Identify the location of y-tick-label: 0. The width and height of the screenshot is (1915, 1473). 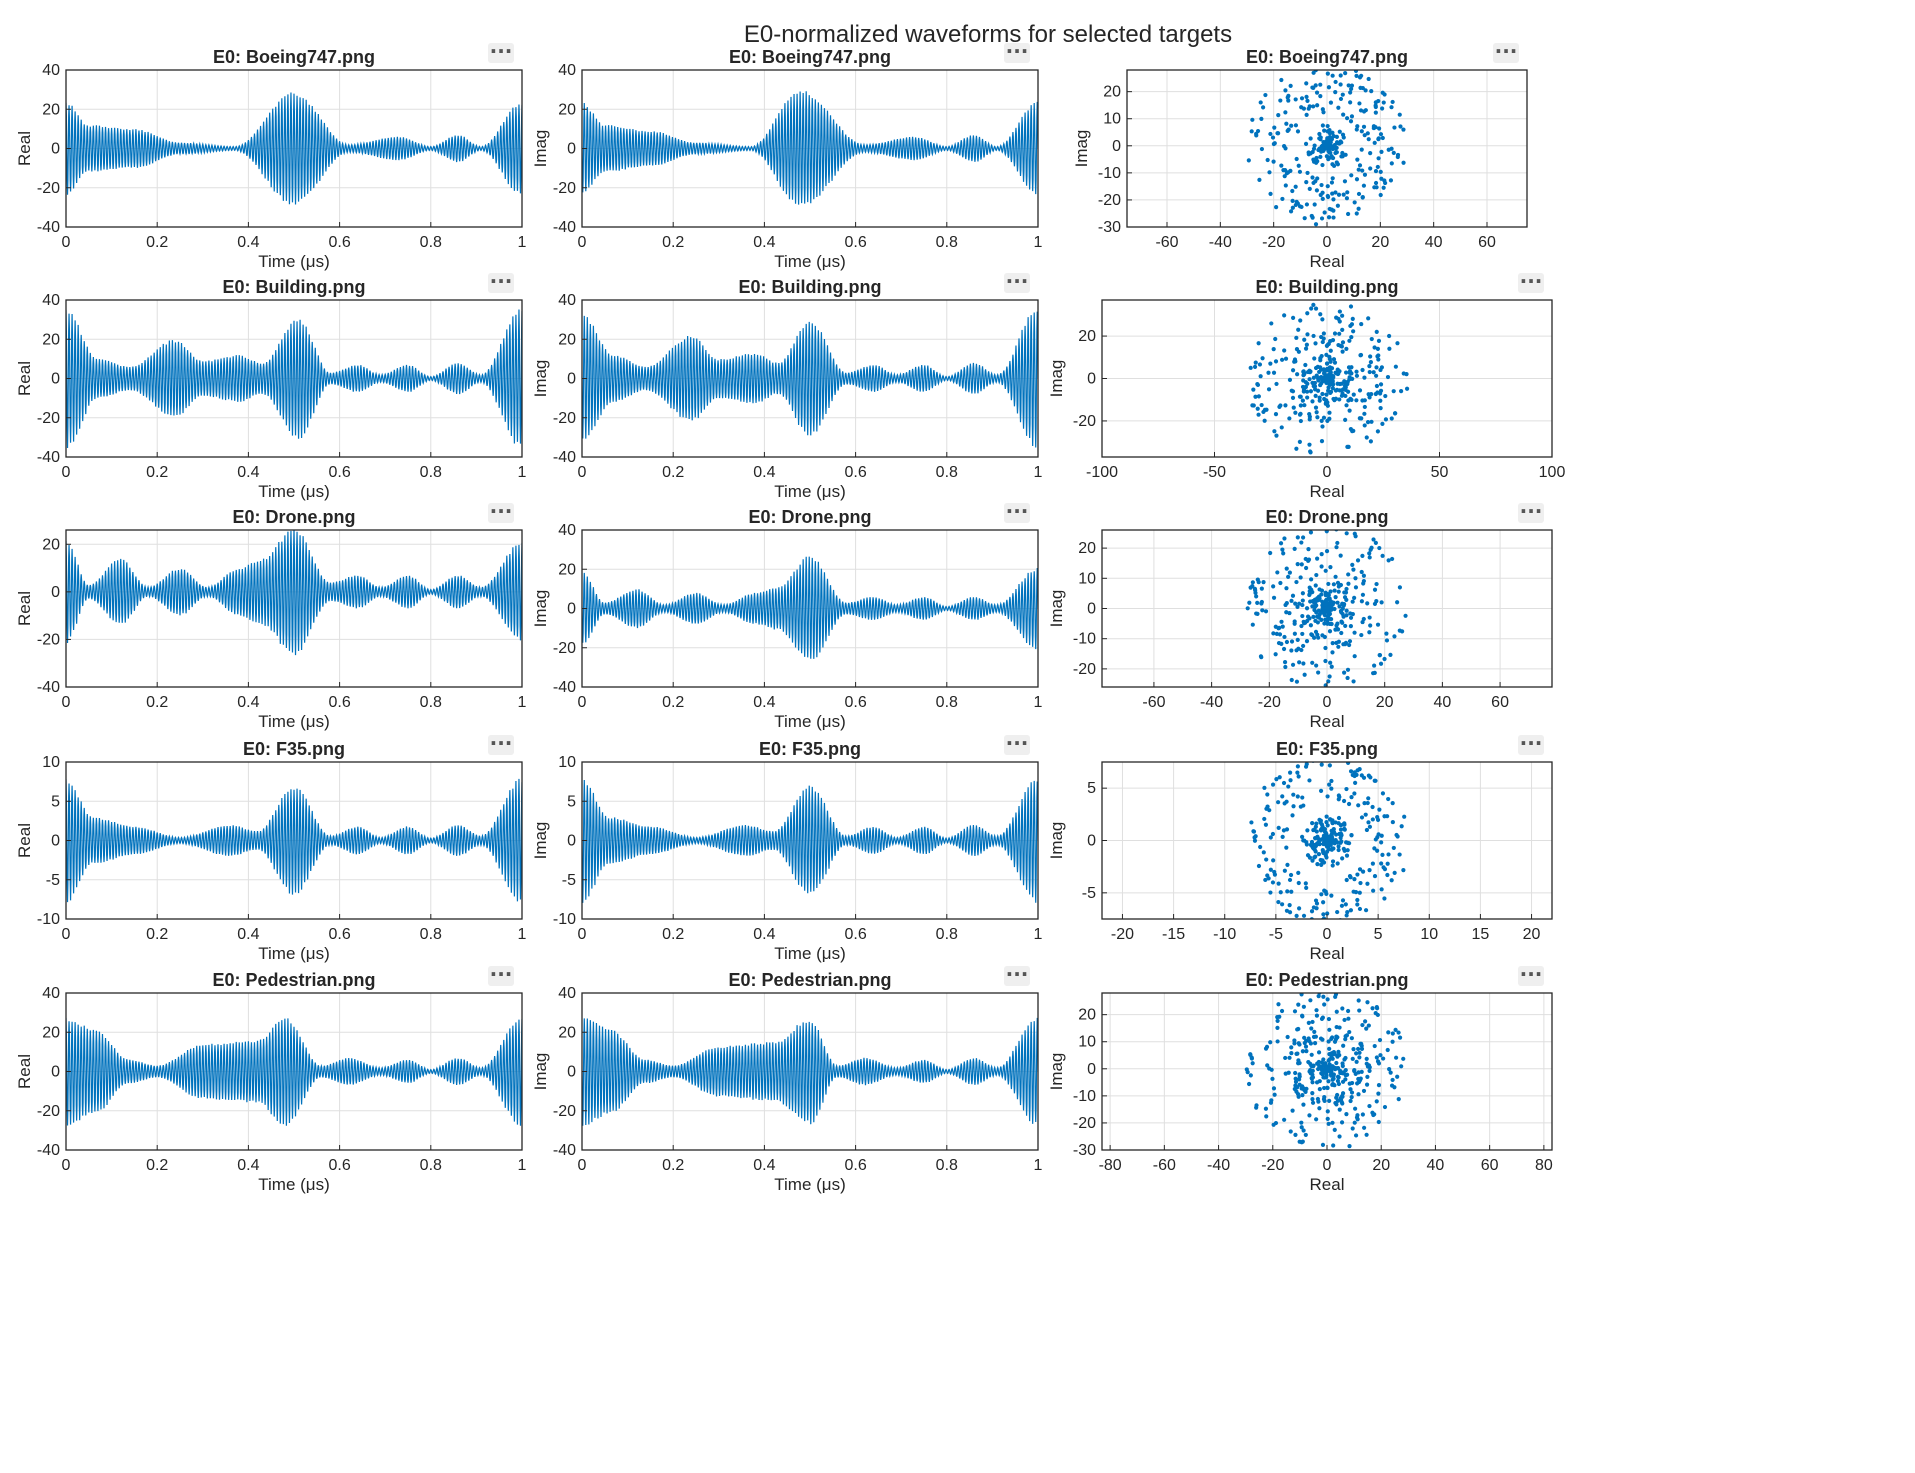
(55, 379).